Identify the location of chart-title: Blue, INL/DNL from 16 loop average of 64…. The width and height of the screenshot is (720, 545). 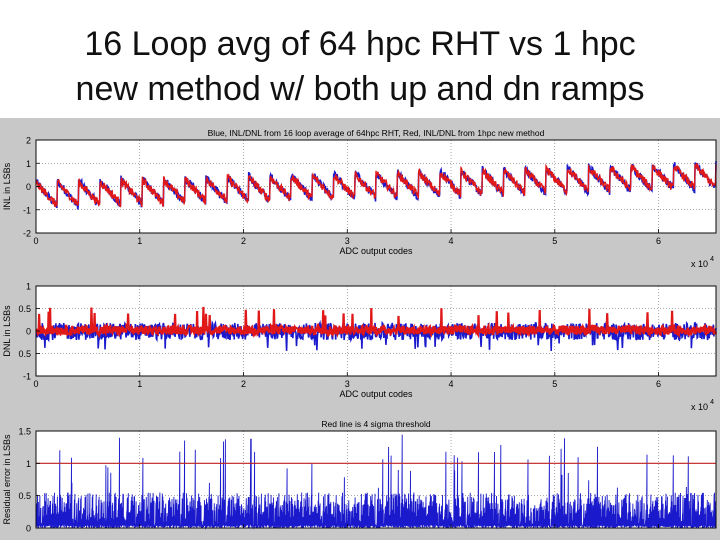
(376, 133).